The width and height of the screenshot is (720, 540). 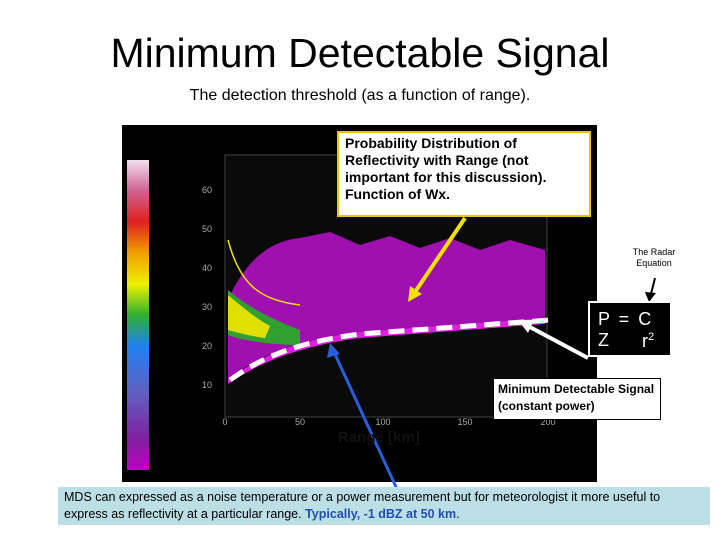 What do you see at coordinates (645, 341) in the screenshot?
I see `denominator: r` at bounding box center [645, 341].